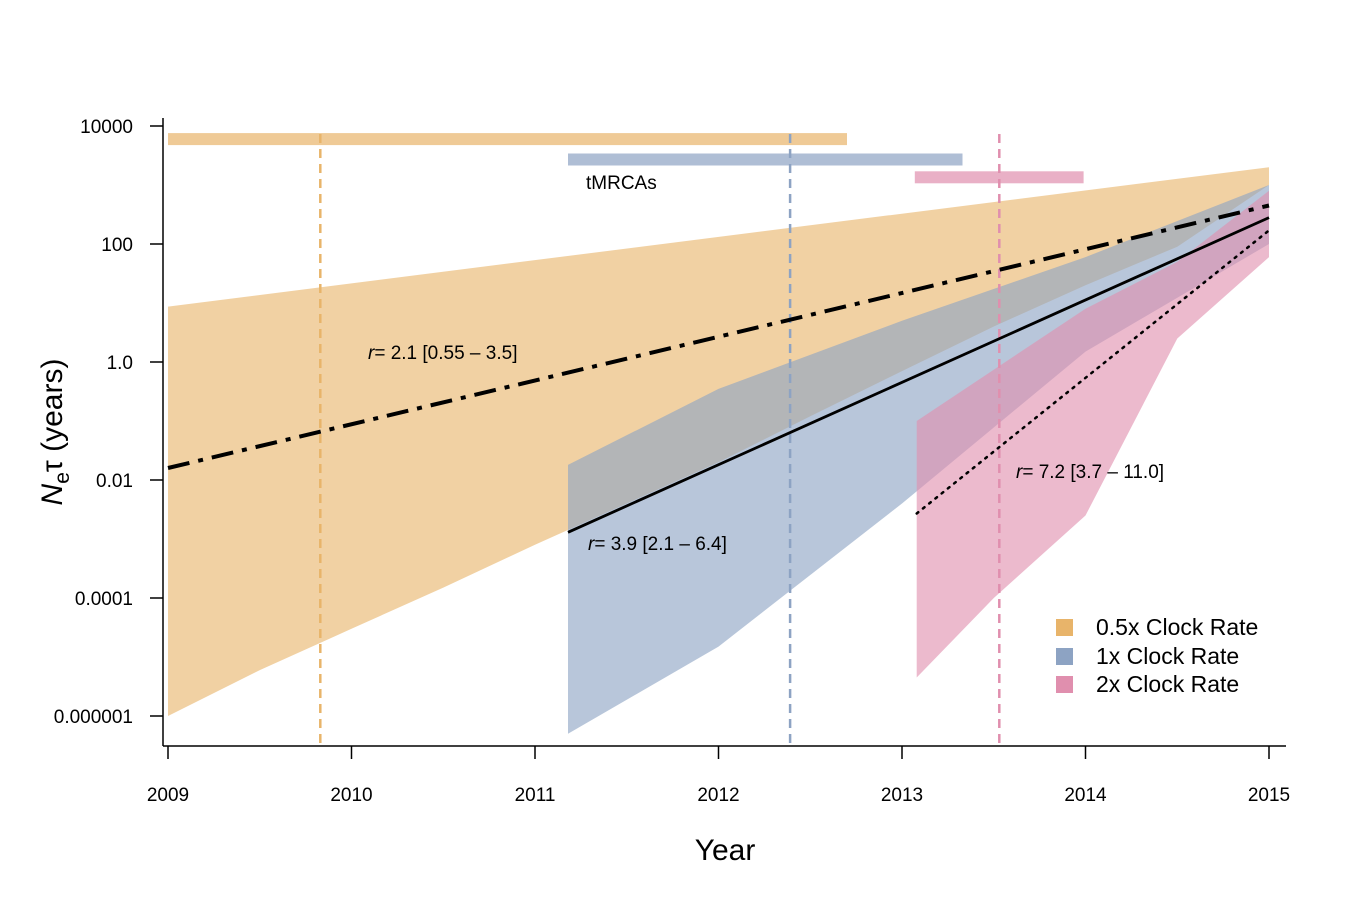 This screenshot has width=1350, height=900. I want to click on x-tick-label: 2015, so click(1269, 795).